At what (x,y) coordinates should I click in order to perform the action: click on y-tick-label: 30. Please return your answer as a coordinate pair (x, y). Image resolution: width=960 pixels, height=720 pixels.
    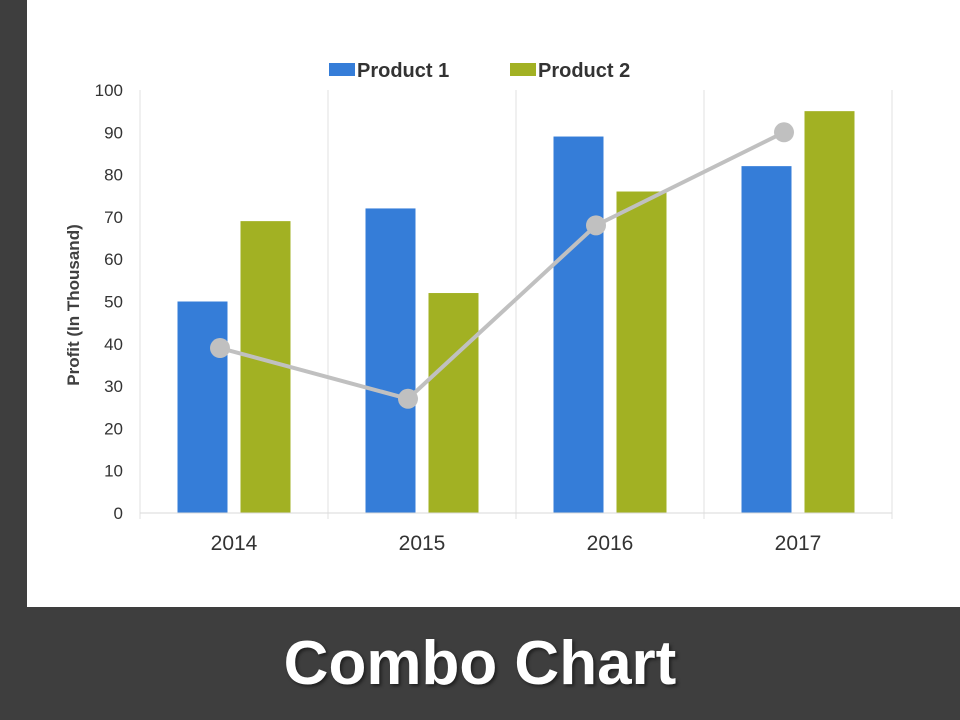
    Looking at the image, I should click on (113, 386).